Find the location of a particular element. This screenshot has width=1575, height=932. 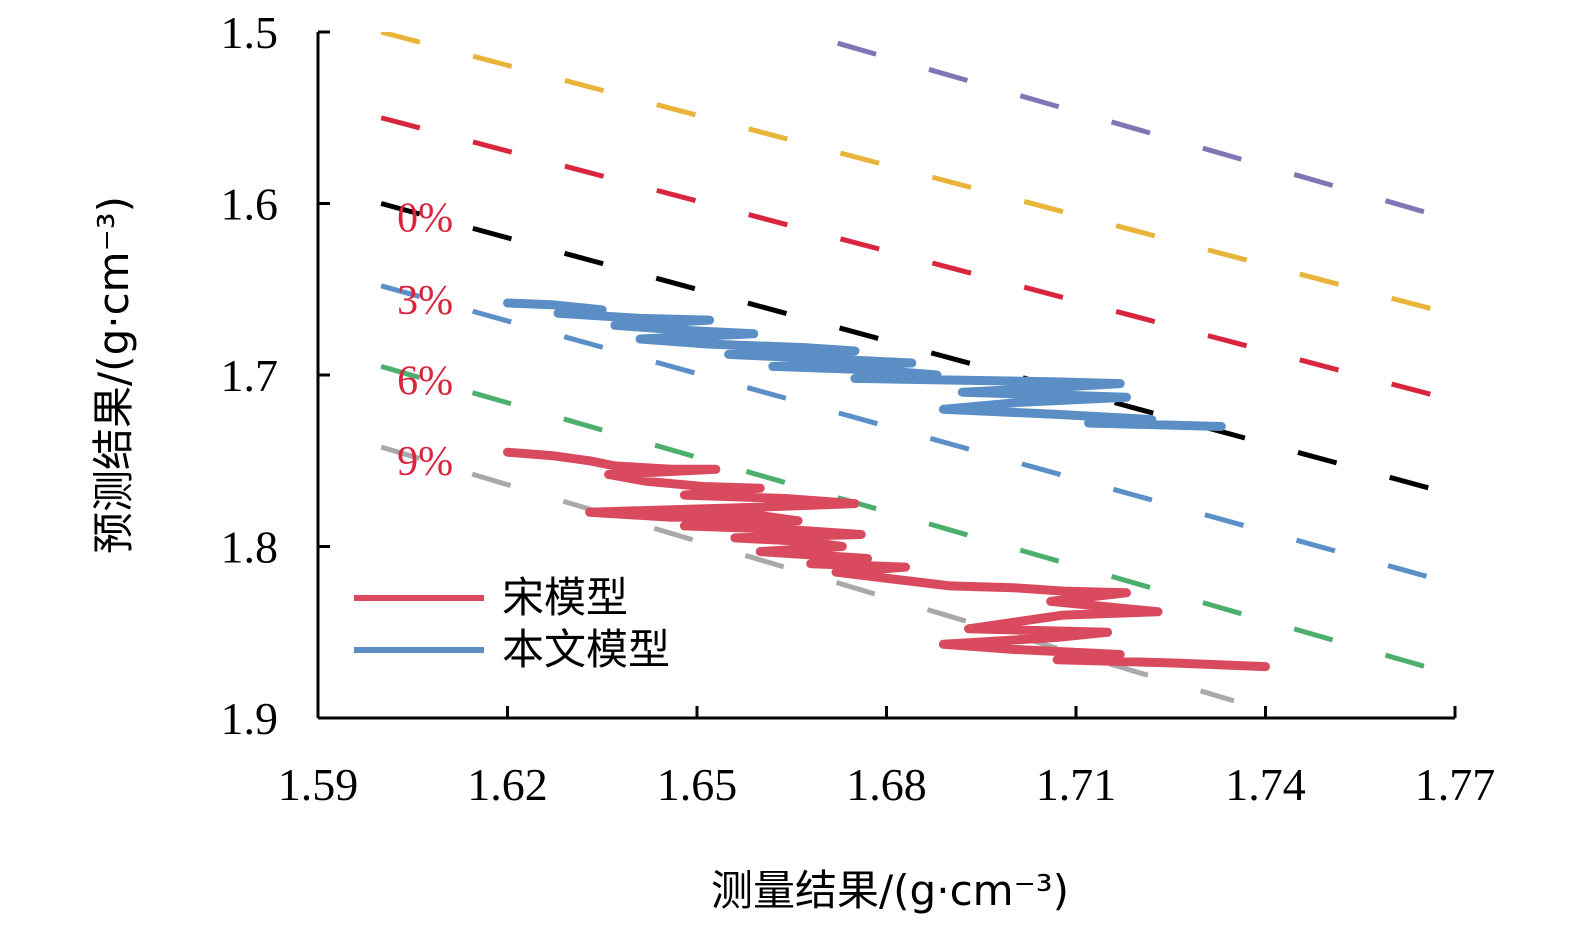

error-band-labels: 0% 3% 6% 9% is located at coordinates (425, 341).